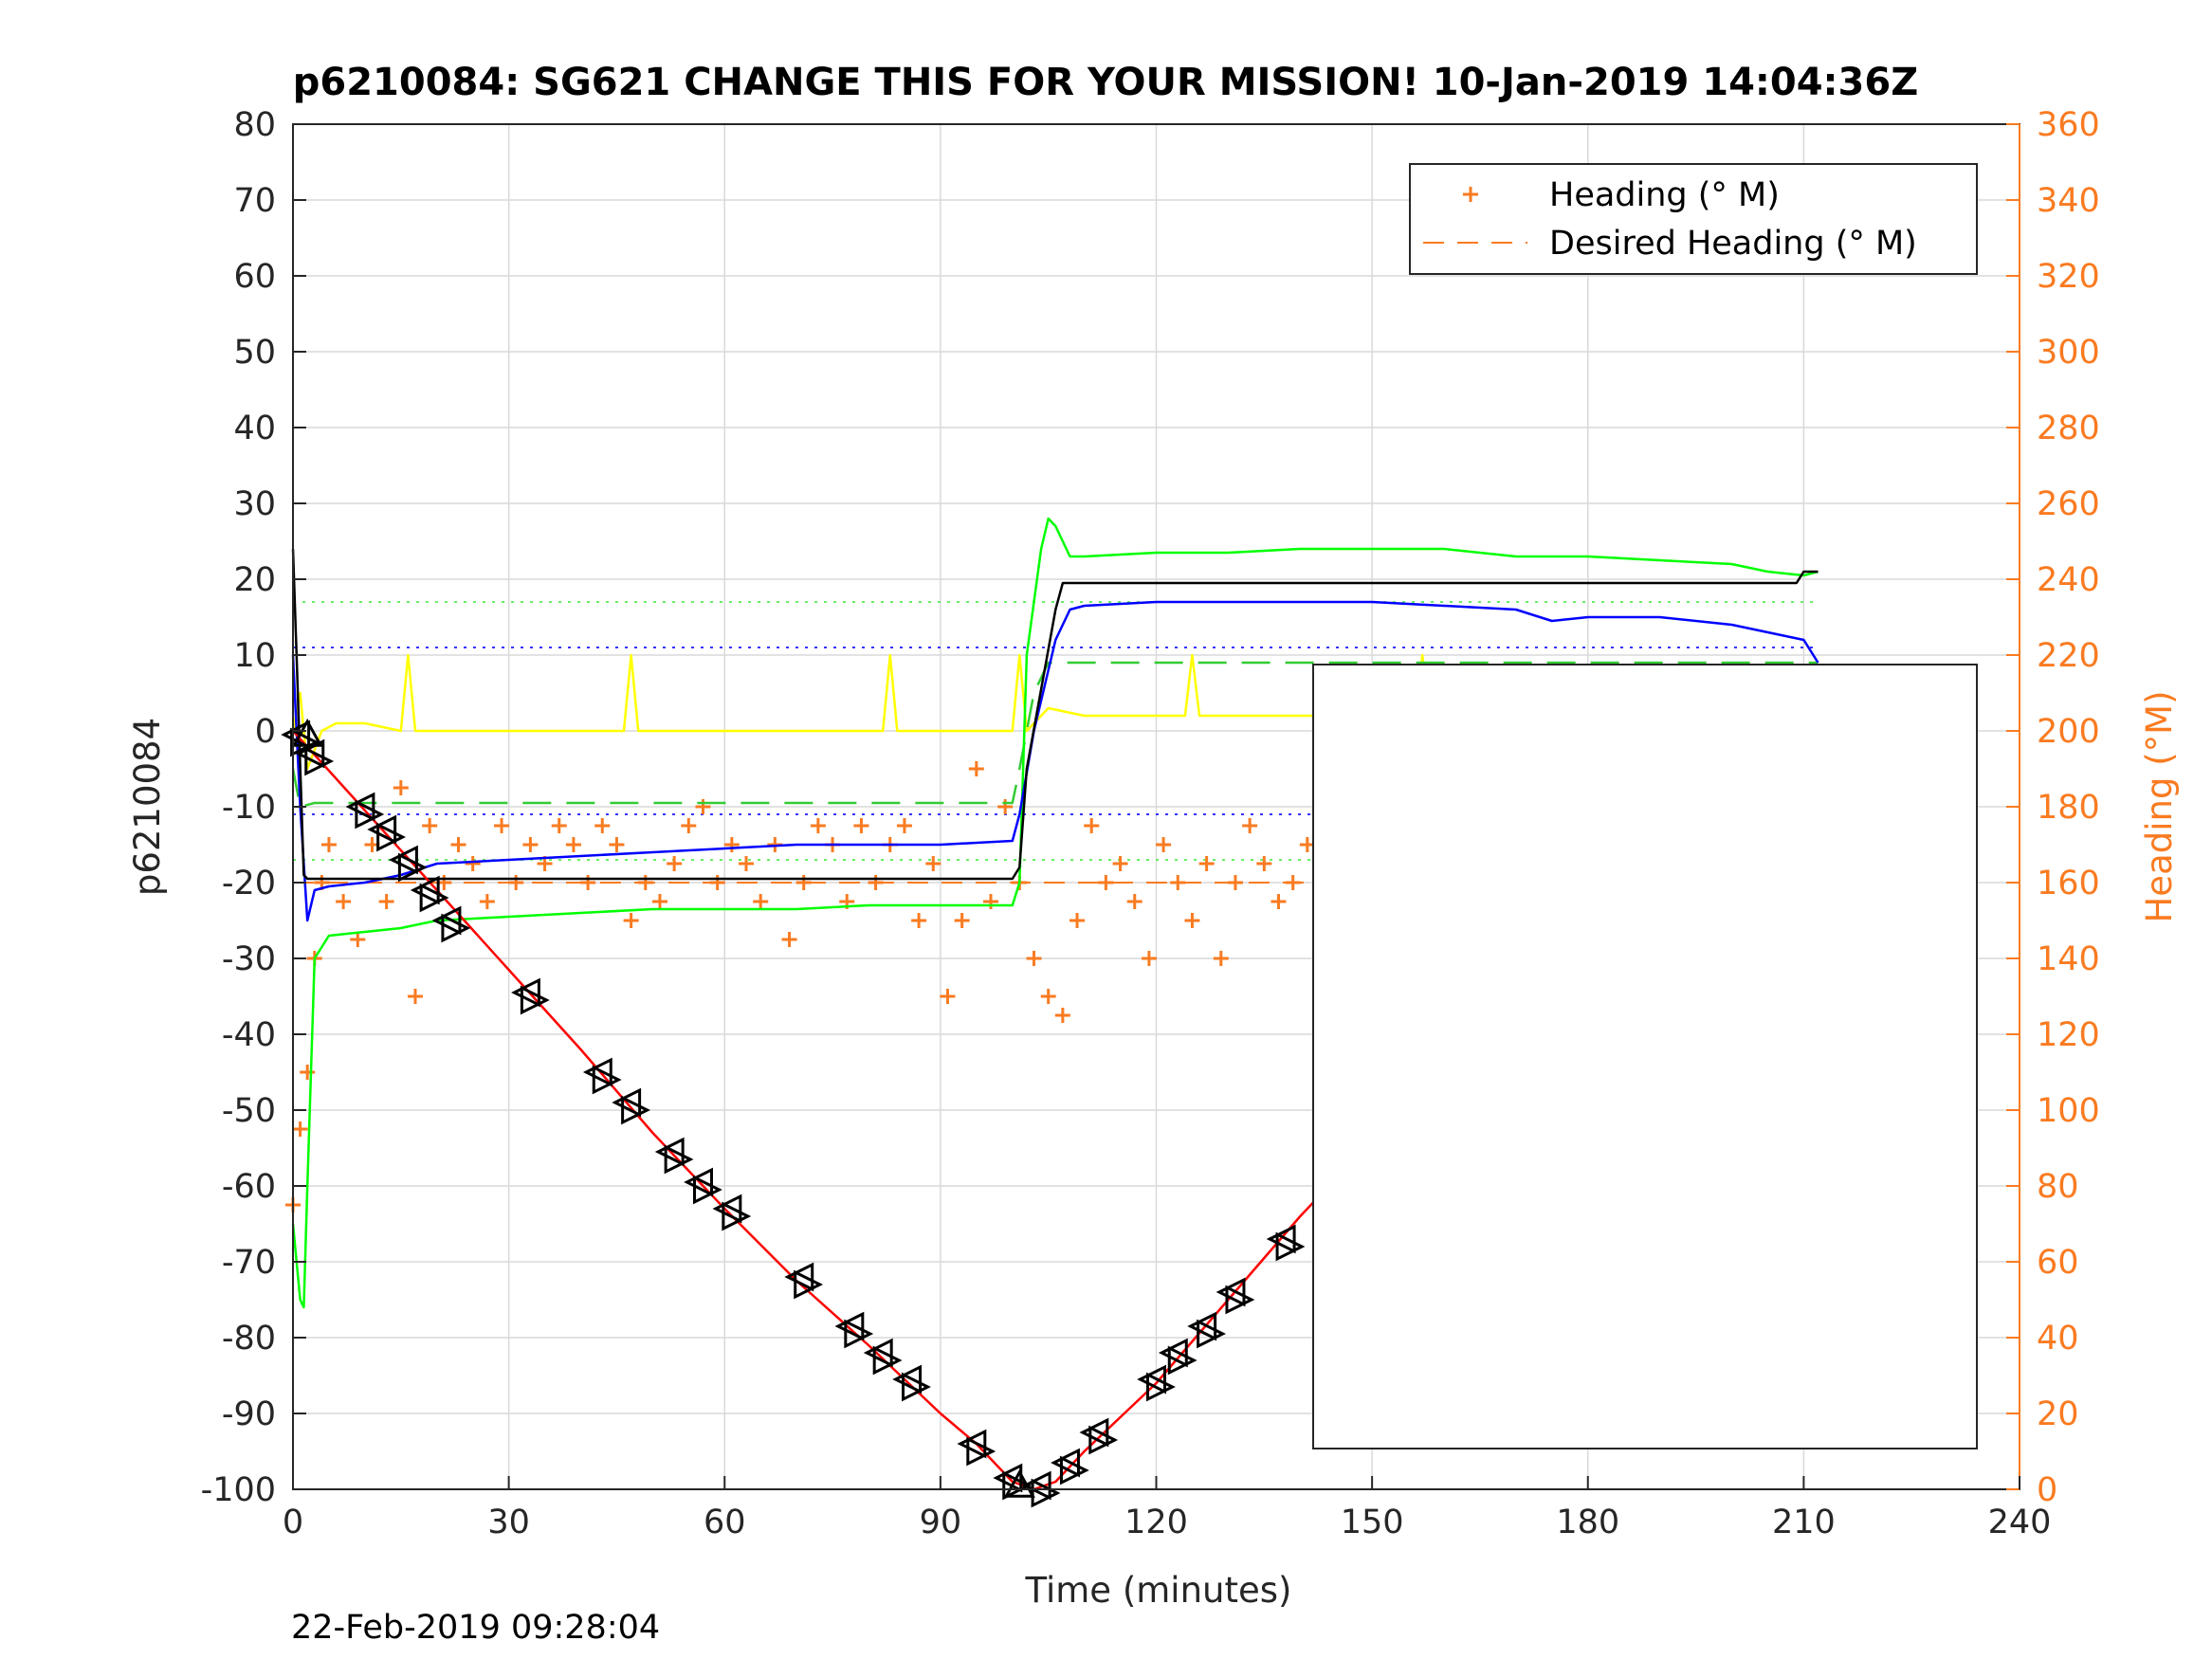 The image size is (2212, 1659). What do you see at coordinates (1587, 1522) in the screenshot?
I see `x-tick-label: 180` at bounding box center [1587, 1522].